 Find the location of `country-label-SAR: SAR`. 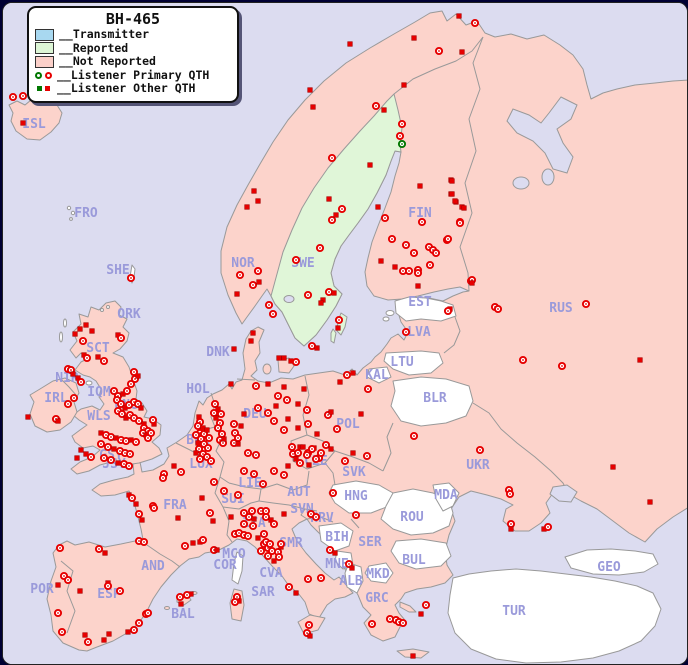

country-label-SAR: SAR is located at coordinates (263, 592).